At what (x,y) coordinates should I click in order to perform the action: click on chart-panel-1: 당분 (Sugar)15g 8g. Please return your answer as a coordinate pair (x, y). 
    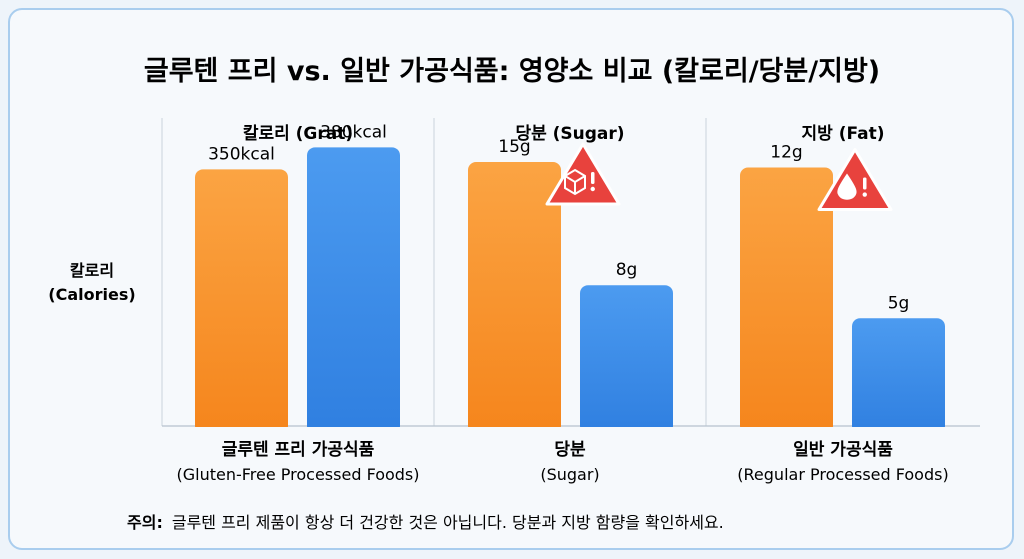
    Looking at the image, I should click on (570, 280).